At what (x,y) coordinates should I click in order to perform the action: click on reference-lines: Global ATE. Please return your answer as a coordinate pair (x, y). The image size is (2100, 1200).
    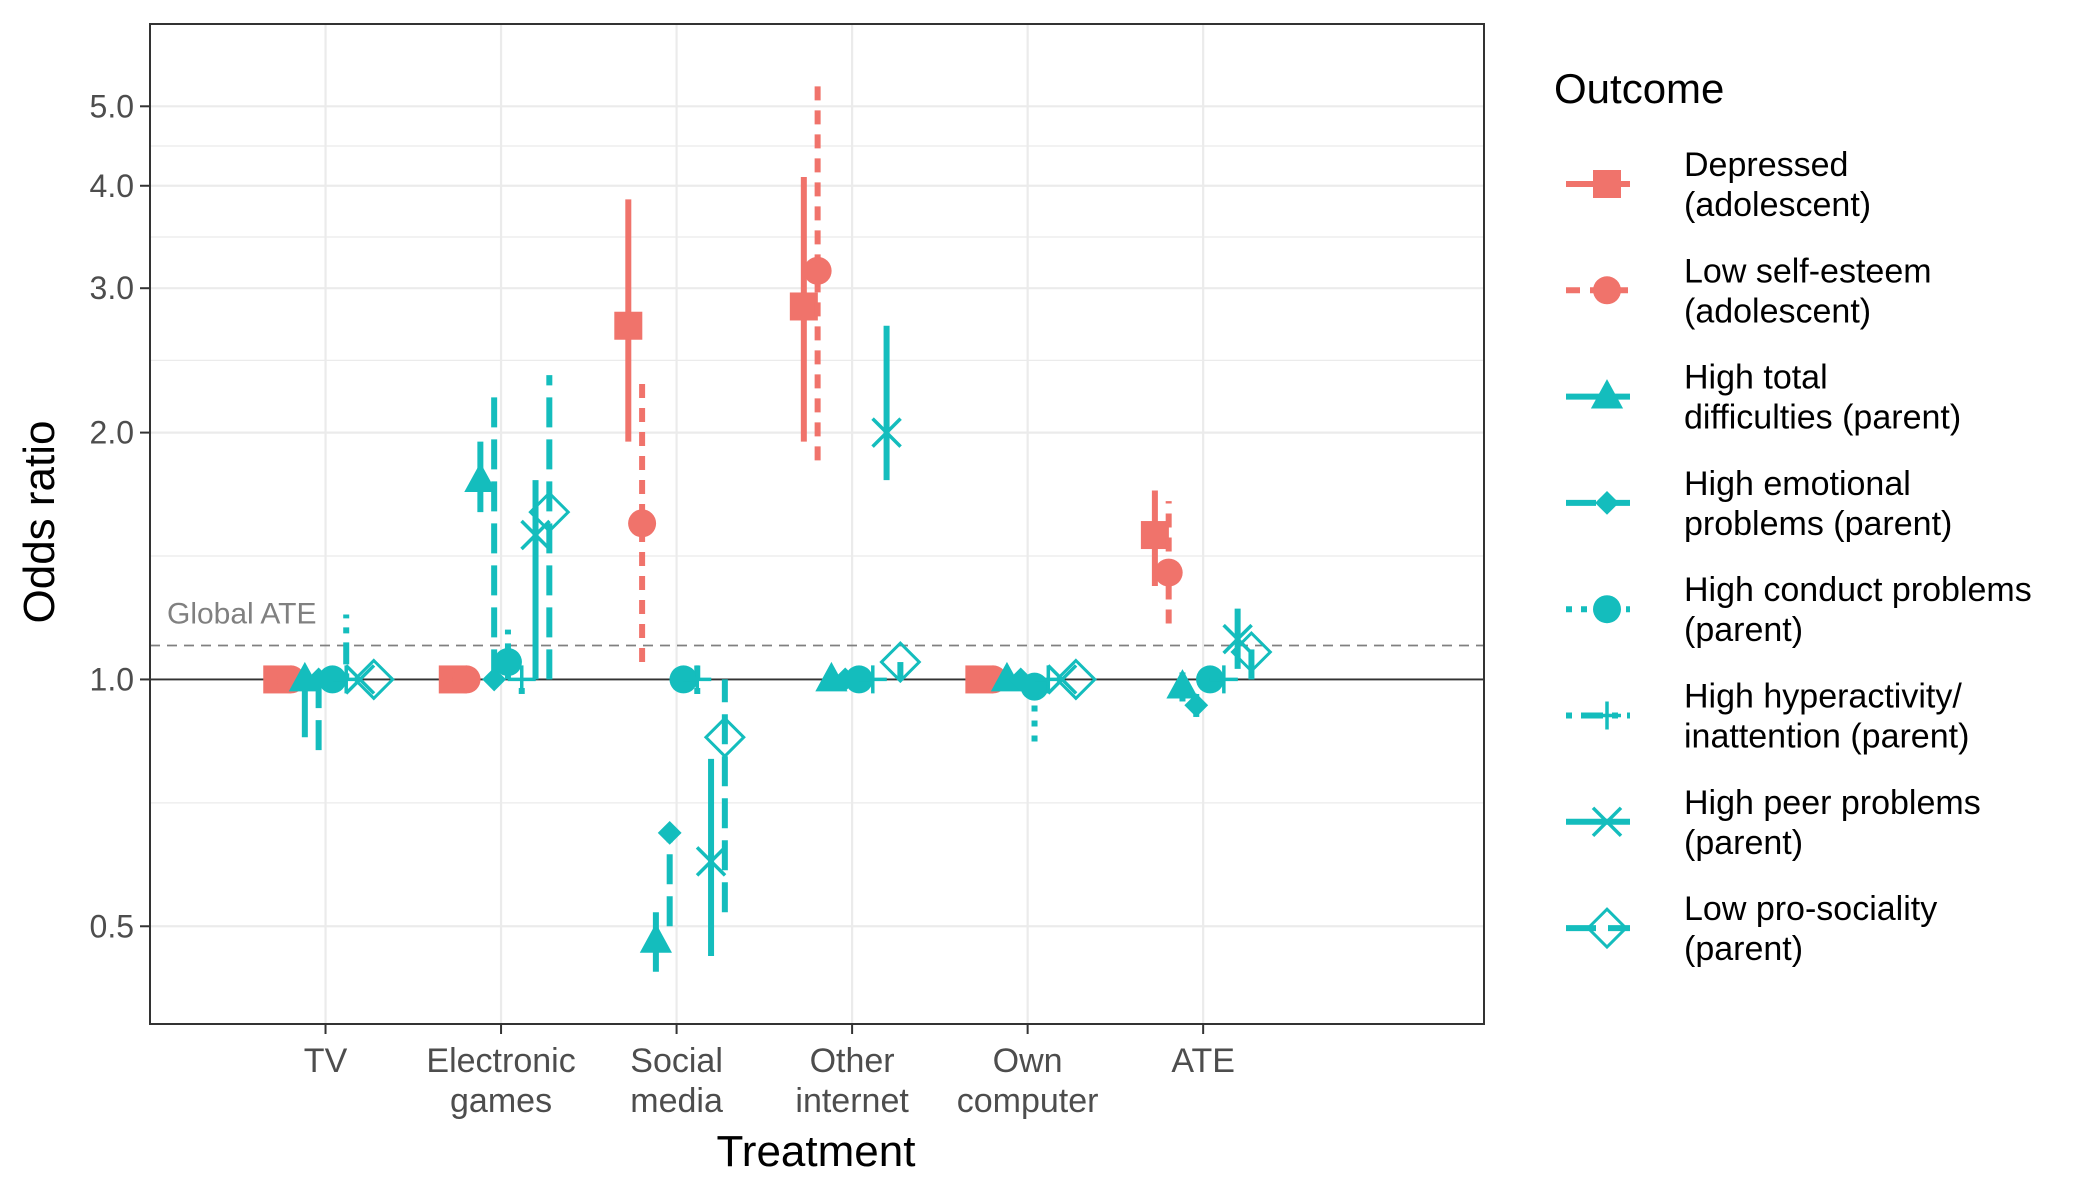
    Looking at the image, I should click on (817, 639).